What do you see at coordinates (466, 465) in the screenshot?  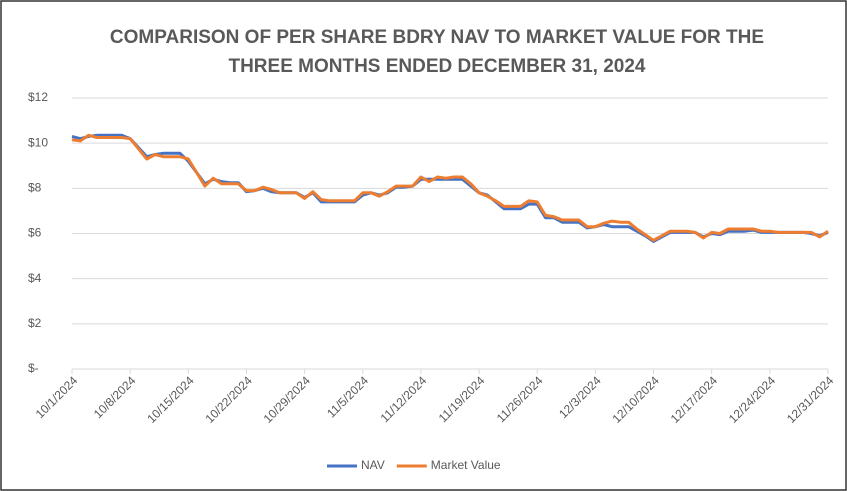 I see `legend-label: Market Value` at bounding box center [466, 465].